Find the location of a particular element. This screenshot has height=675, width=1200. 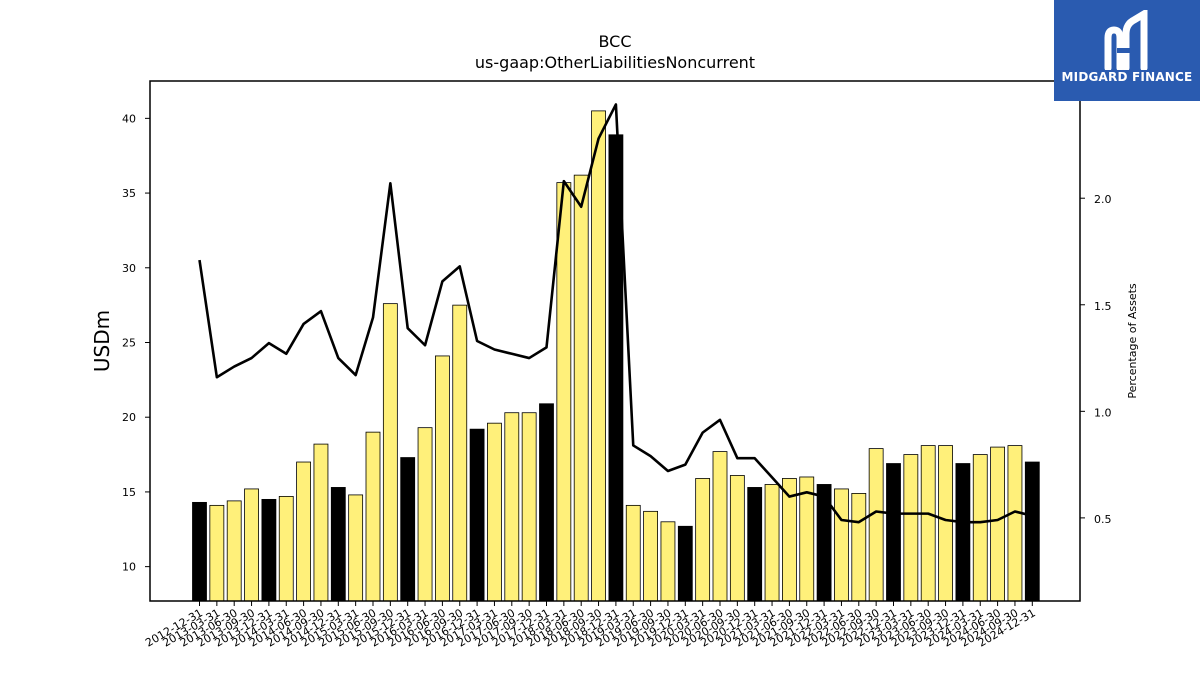

y-tick-label: 15 is located at coordinates (129, 492).